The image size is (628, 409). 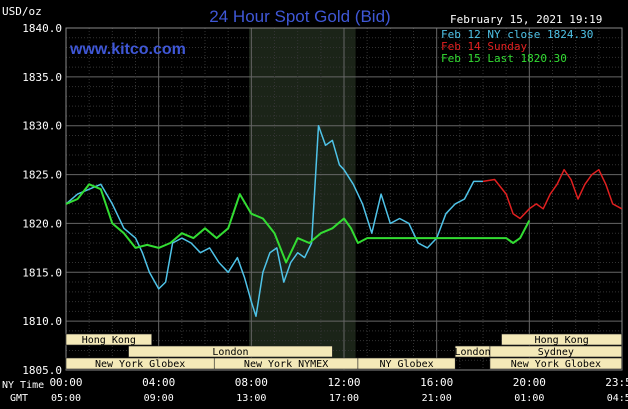 What do you see at coordinates (42, 28) in the screenshot?
I see `y-tick-label: 1840.0` at bounding box center [42, 28].